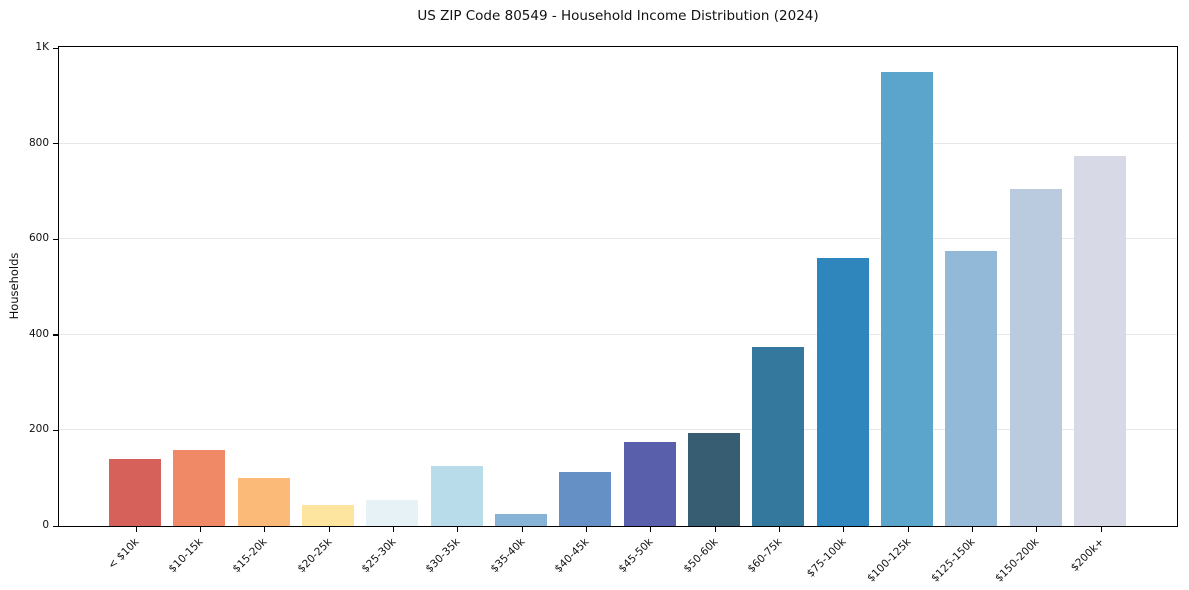 This screenshot has height=590, width=1189. What do you see at coordinates (135, 492) in the screenshot?
I see `bar-10k` at bounding box center [135, 492].